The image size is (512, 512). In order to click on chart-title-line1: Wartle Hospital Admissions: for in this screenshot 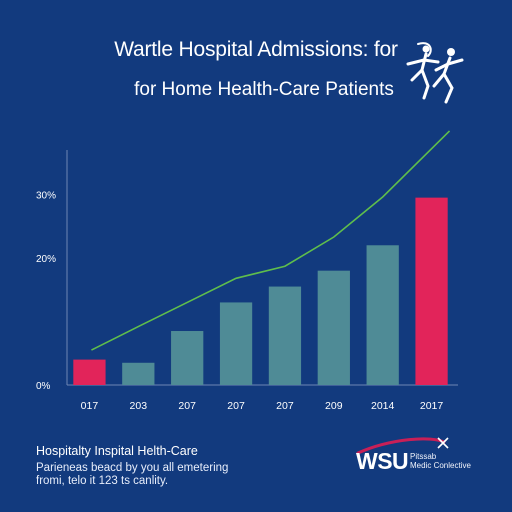, I will do `click(256, 49)`.